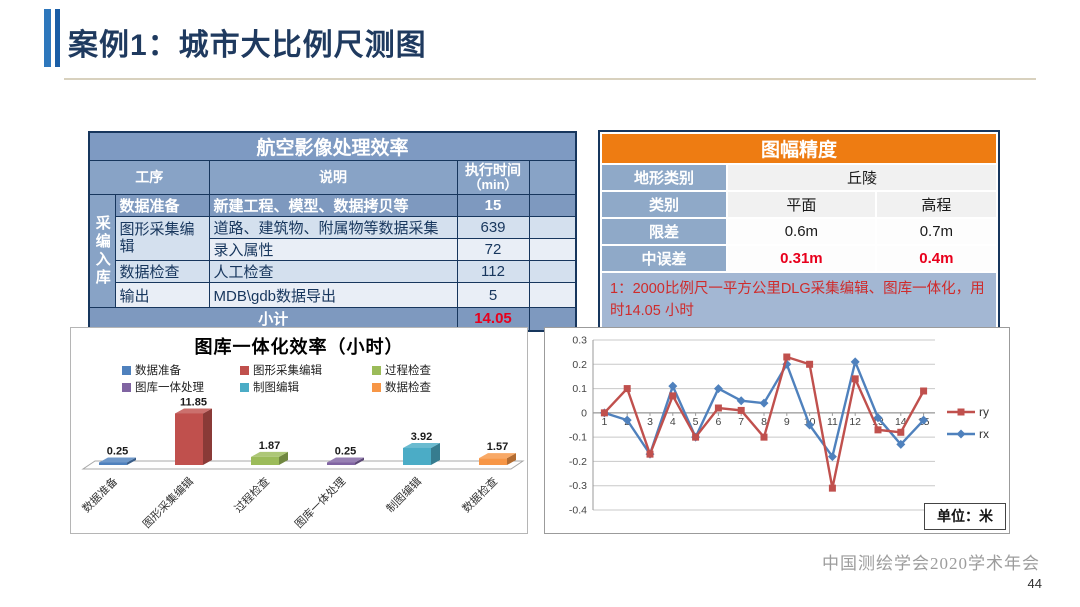 The width and height of the screenshot is (1080, 607). Describe the element at coordinates (965, 516) in the screenshot. I see `unit-label: 单位：米` at that location.